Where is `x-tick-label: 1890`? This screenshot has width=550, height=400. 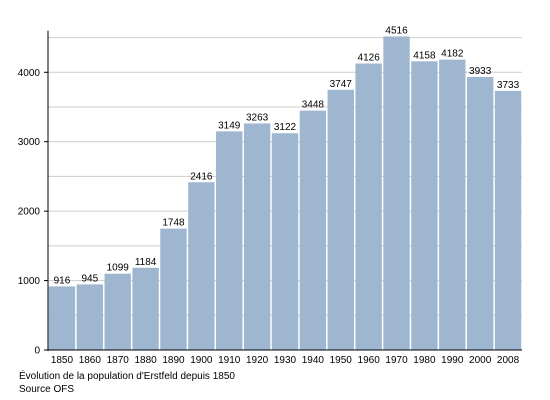
x-tick-label: 1890 is located at coordinates (173, 360).